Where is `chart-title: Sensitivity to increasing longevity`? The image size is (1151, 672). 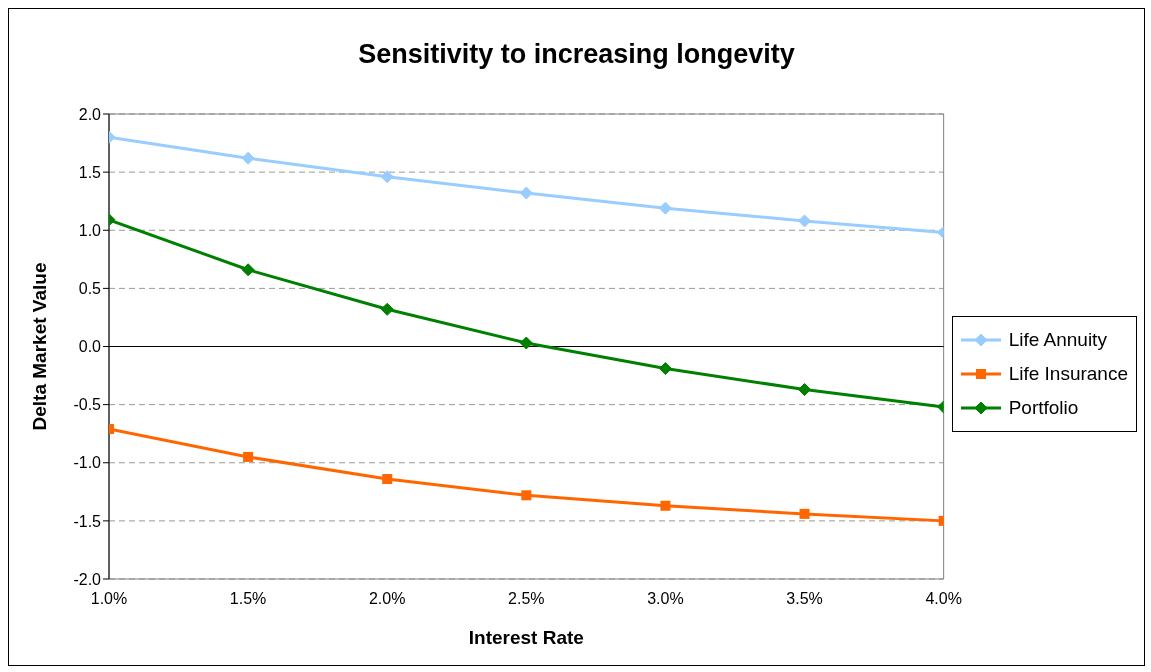
chart-title: Sensitivity to increasing longevity is located at coordinates (576, 54).